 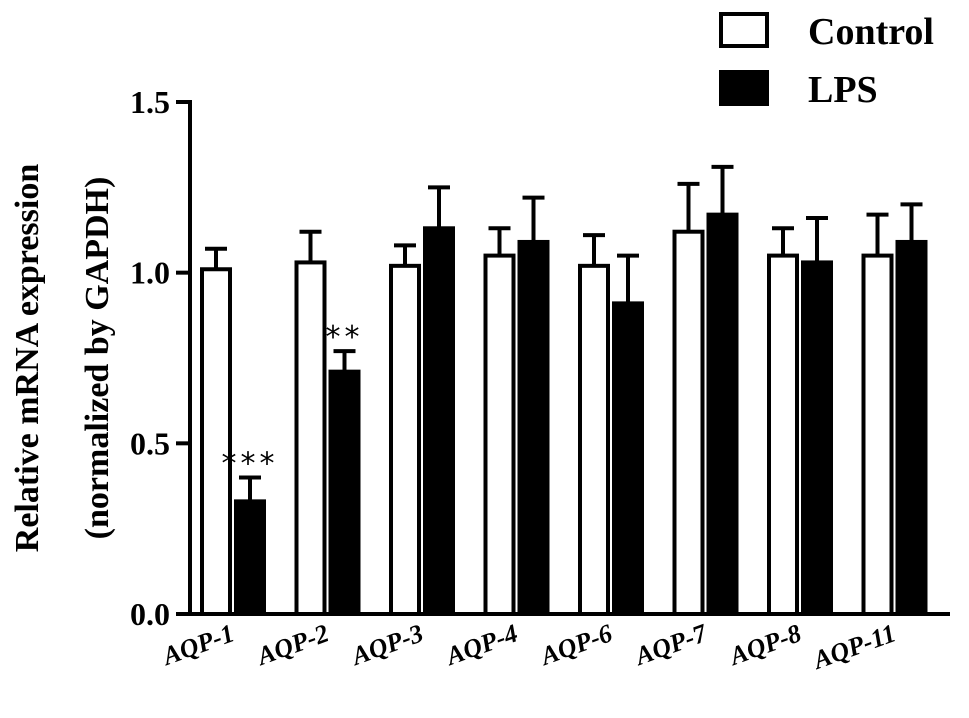 What do you see at coordinates (150, 443) in the screenshot?
I see `y-tick-label: 0.5` at bounding box center [150, 443].